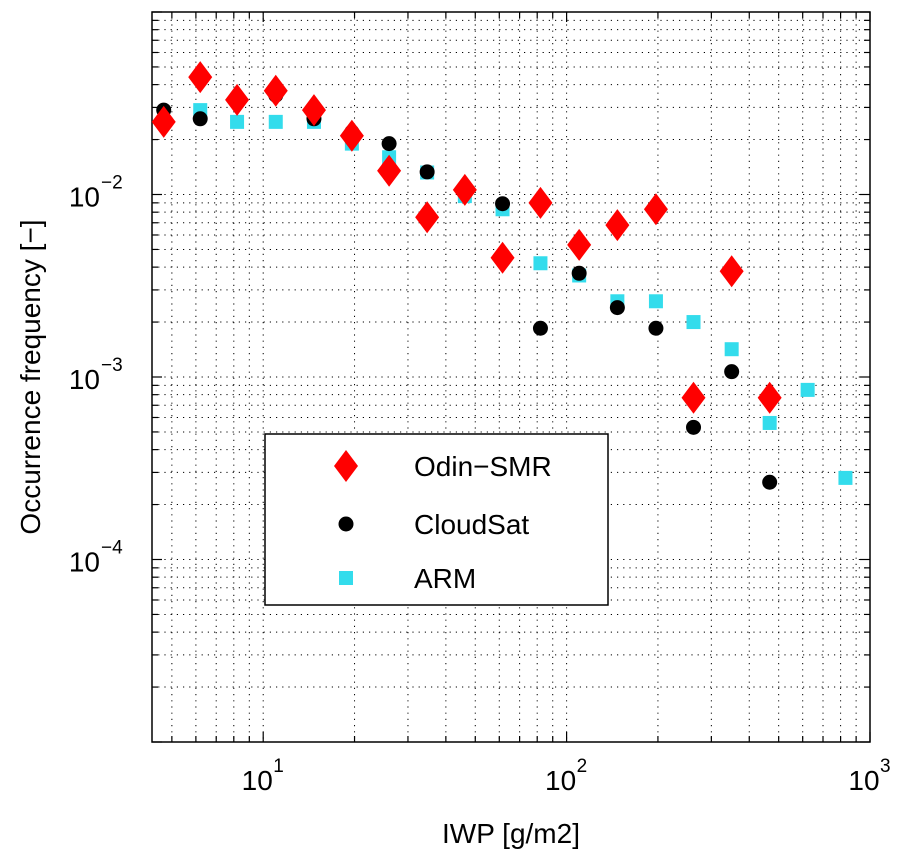 This screenshot has height=851, width=901. I want to click on x-tick-label: 10 3, so click(869, 776).